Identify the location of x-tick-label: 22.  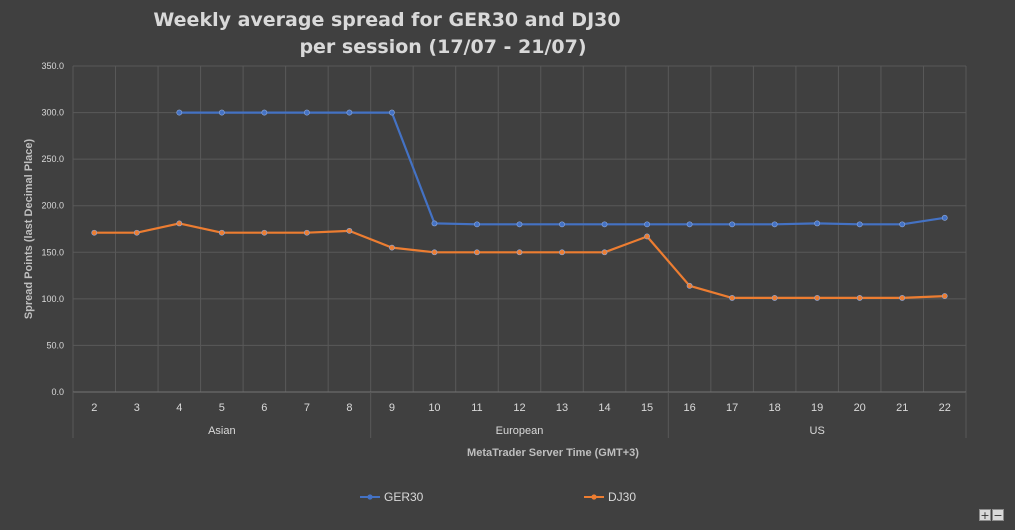
(945, 408).